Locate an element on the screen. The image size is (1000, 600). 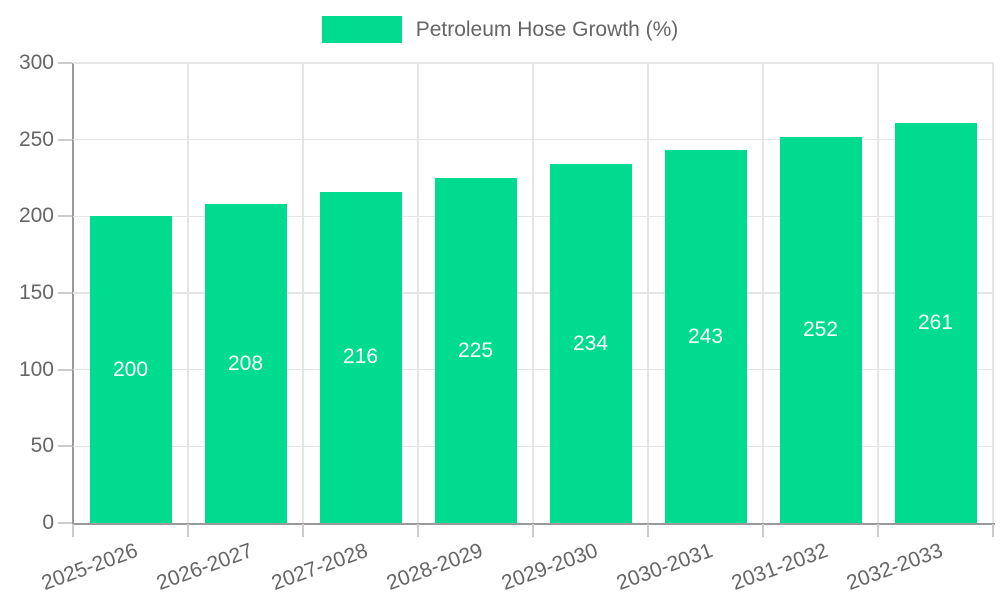
legend: Petroleum Hose Growth (%) is located at coordinates (500, 29).